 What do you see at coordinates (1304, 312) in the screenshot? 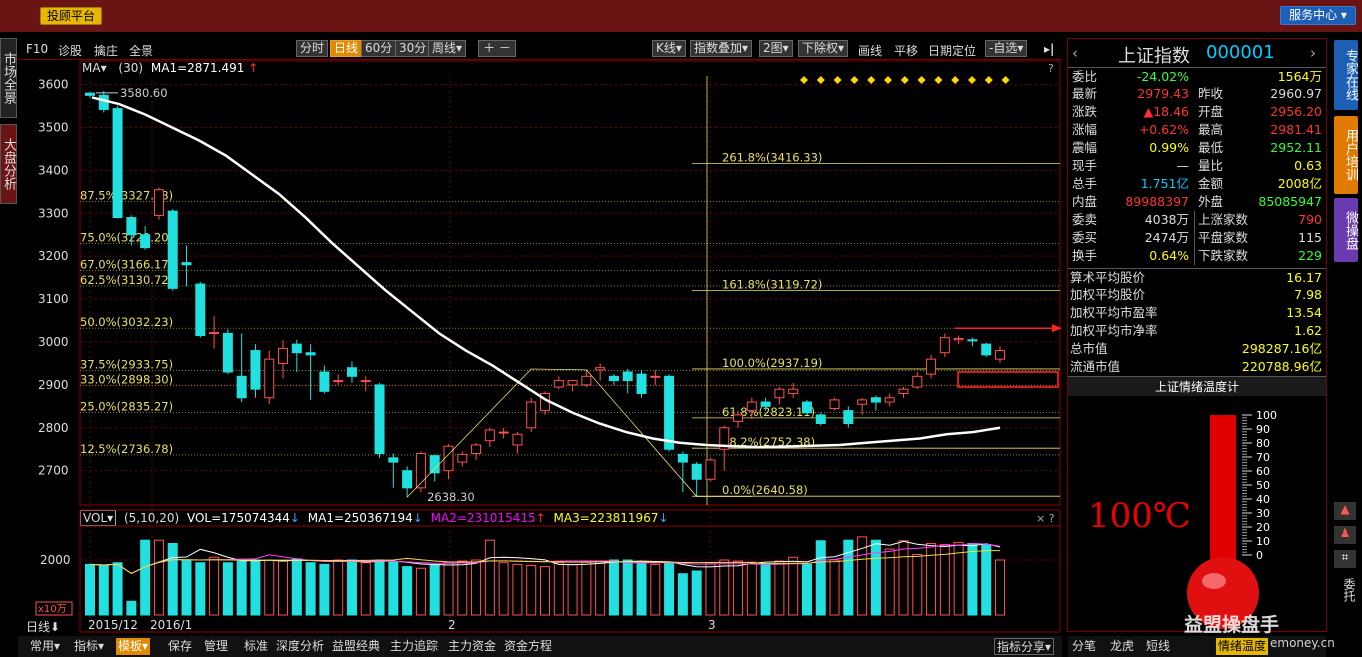
I see `stat-value: 13.54` at bounding box center [1304, 312].